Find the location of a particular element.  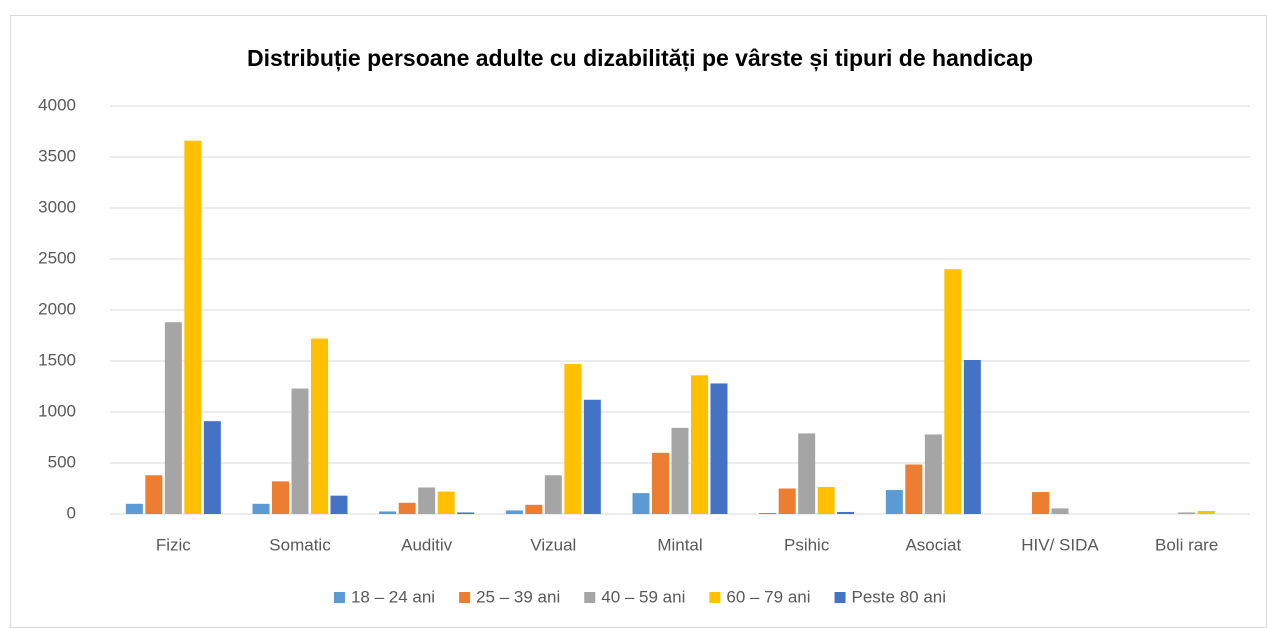

x-tick-label: Boli rare is located at coordinates (1186, 544).